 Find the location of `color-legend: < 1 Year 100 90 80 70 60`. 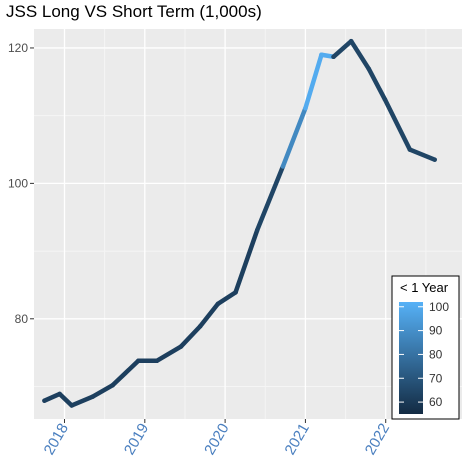

color-legend: < 1 Year 100 90 80 70 60 is located at coordinates (425, 347).